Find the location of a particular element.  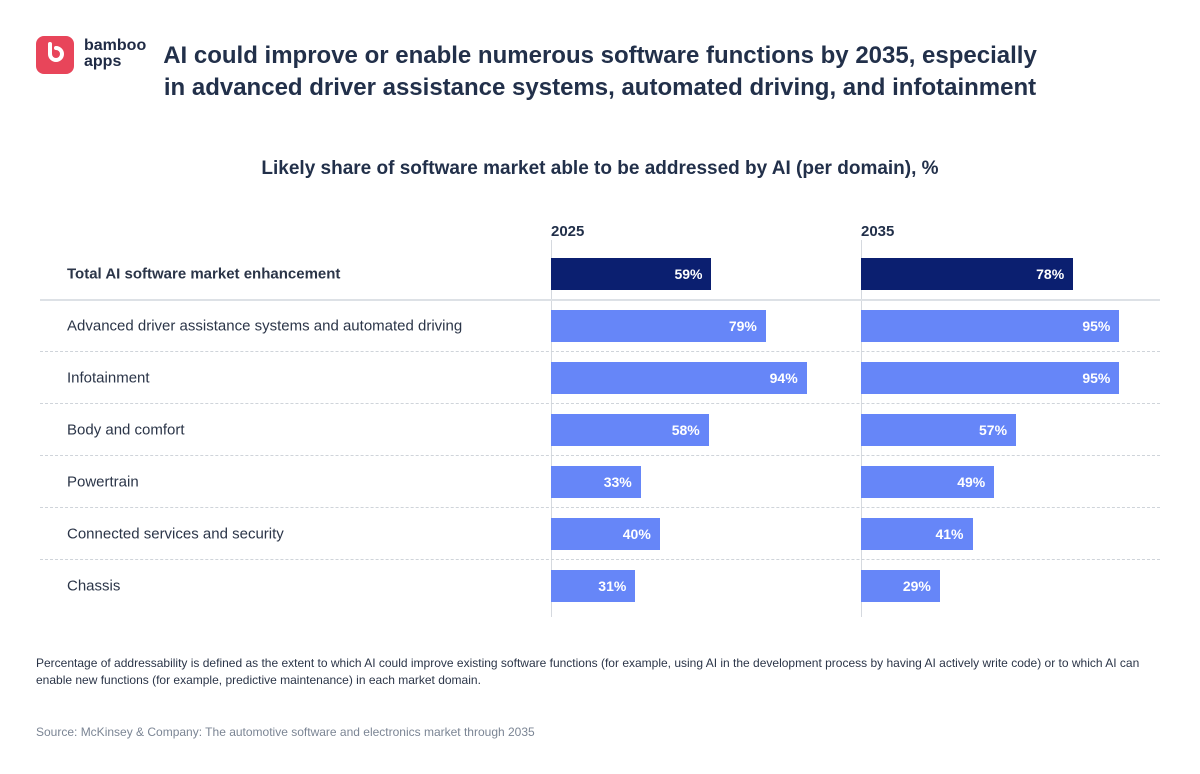

logo-icon is located at coordinates (56, 52).